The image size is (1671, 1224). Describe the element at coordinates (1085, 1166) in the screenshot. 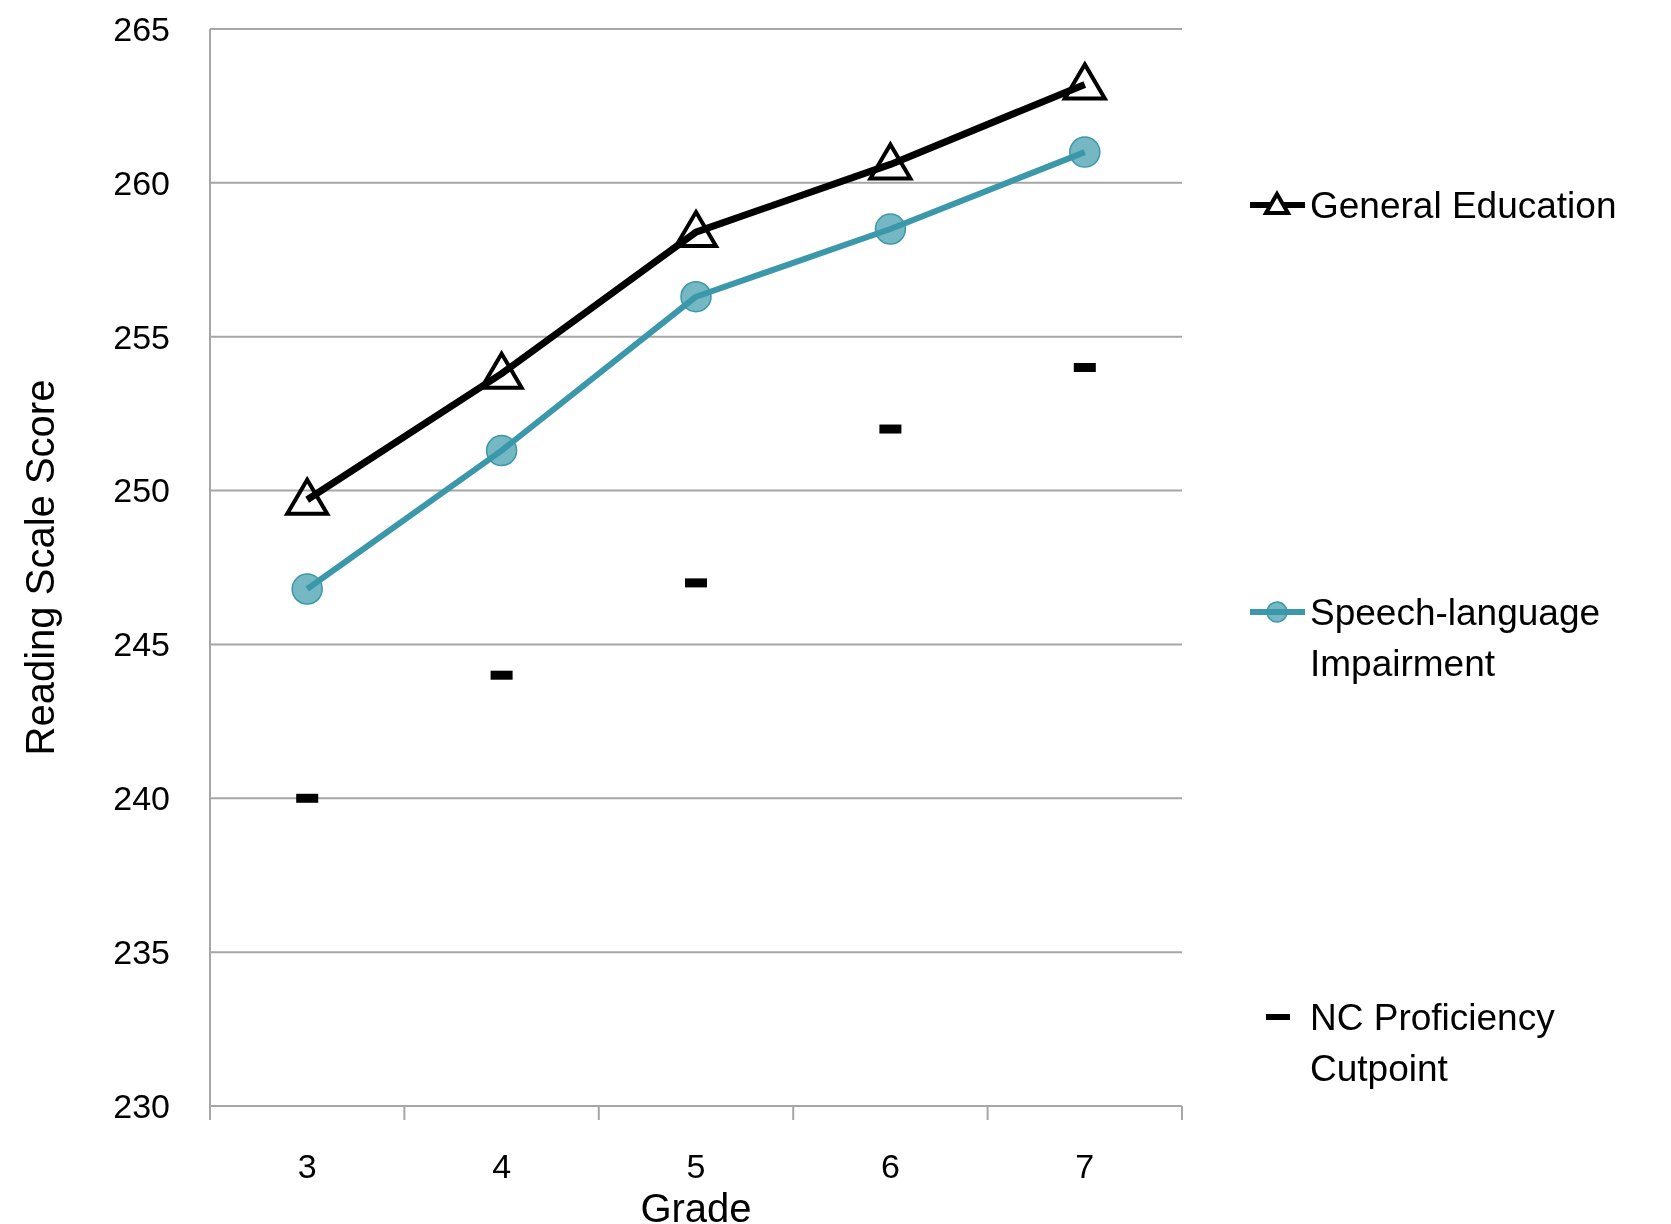

I see `x-tick-label: 7` at that location.